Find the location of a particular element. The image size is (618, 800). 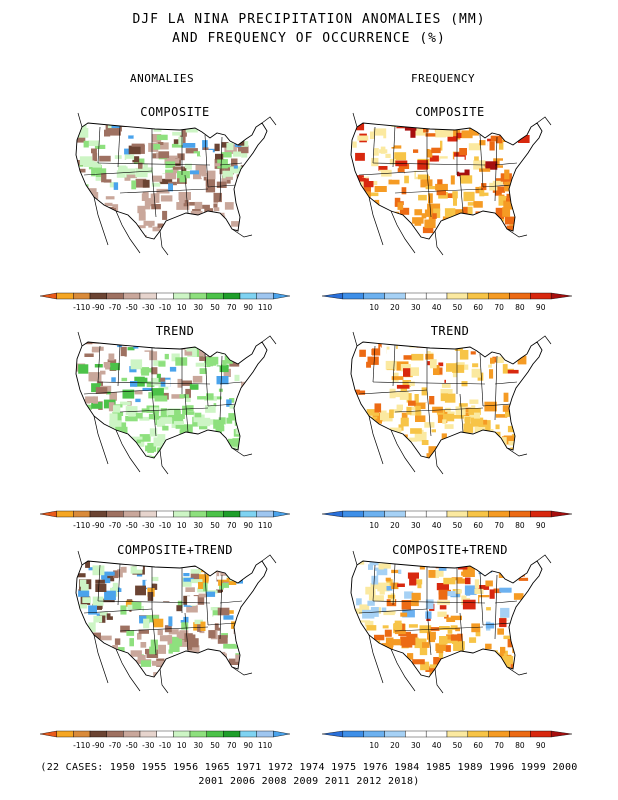

frequency-composite-map: COMPOSITE is located at coordinates (450, 187).